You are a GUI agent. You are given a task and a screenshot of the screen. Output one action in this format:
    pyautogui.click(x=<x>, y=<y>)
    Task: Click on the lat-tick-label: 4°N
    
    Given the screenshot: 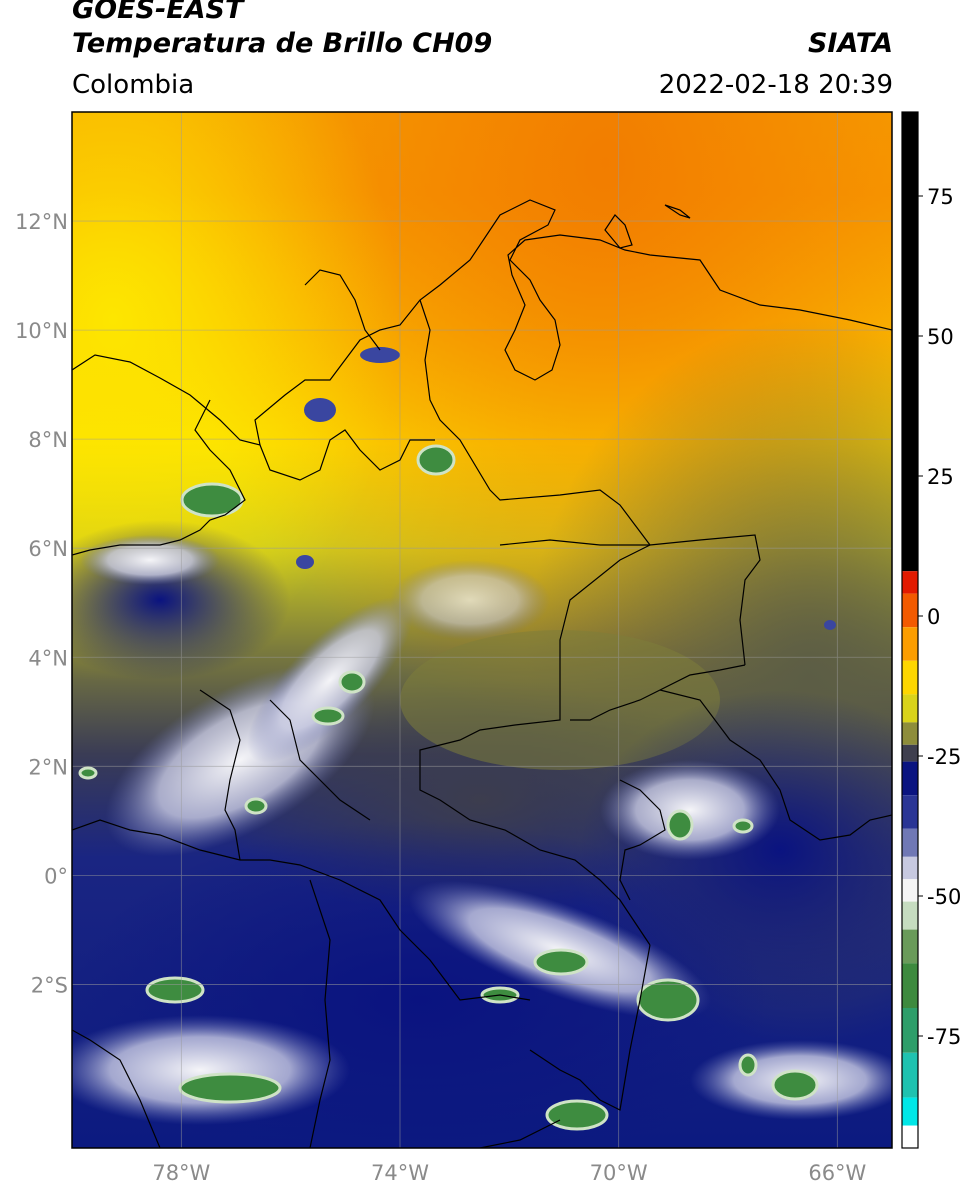 What is the action you would take?
    pyautogui.click(x=48, y=658)
    